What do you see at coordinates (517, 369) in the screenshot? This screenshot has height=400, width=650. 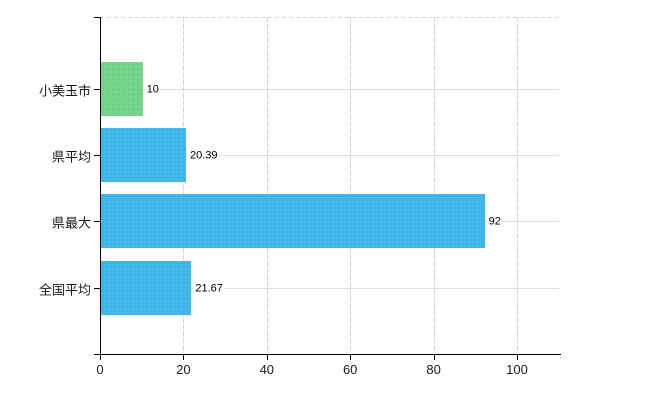 I see `x-tick-label: 100` at bounding box center [517, 369].